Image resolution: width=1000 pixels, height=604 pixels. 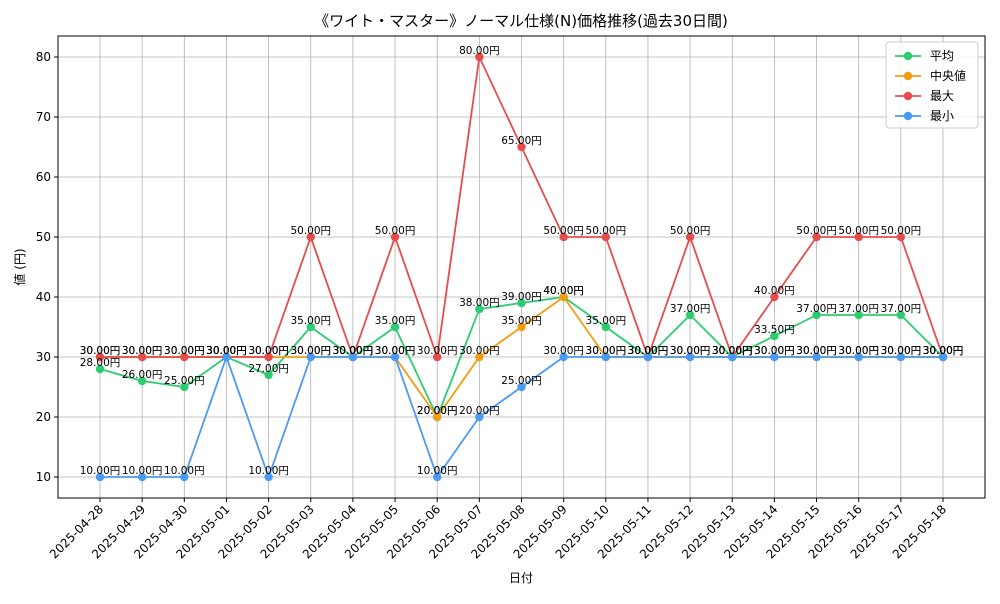 I want to click on legend-label: 中央値, so click(x=948, y=75).